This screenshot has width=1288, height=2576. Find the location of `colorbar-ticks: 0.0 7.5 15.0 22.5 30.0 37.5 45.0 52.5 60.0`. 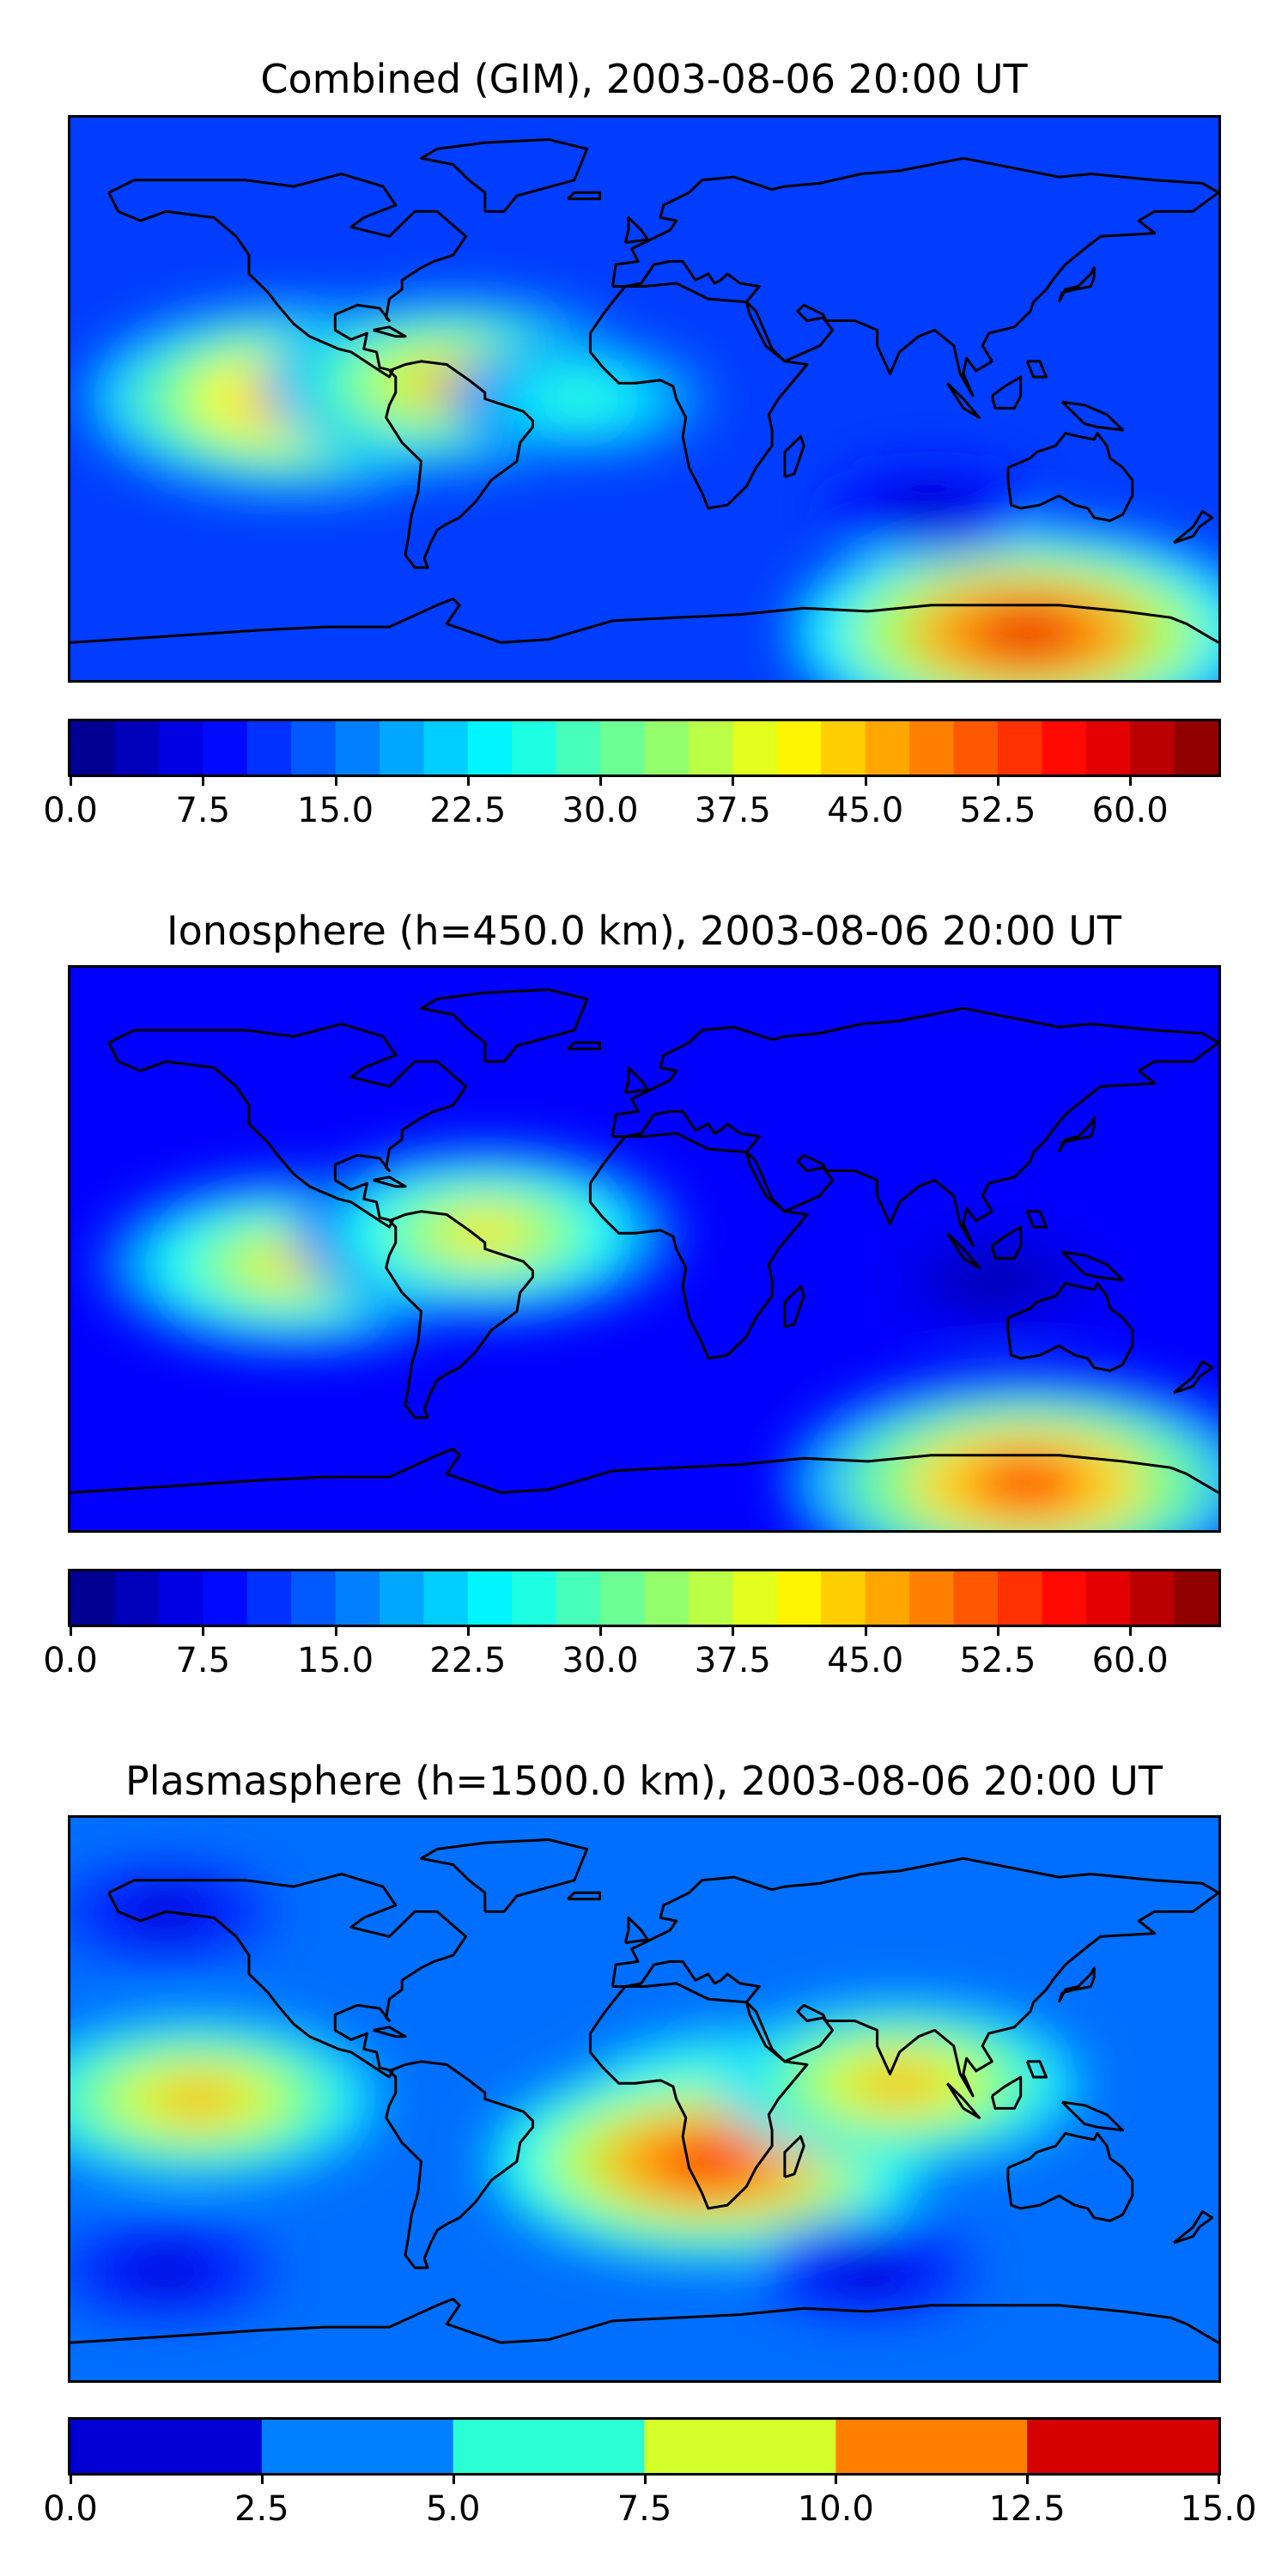

colorbar-ticks: 0.0 7.5 15.0 22.5 30.0 37.5 45.0 52.5 60.0 is located at coordinates (632, 803).